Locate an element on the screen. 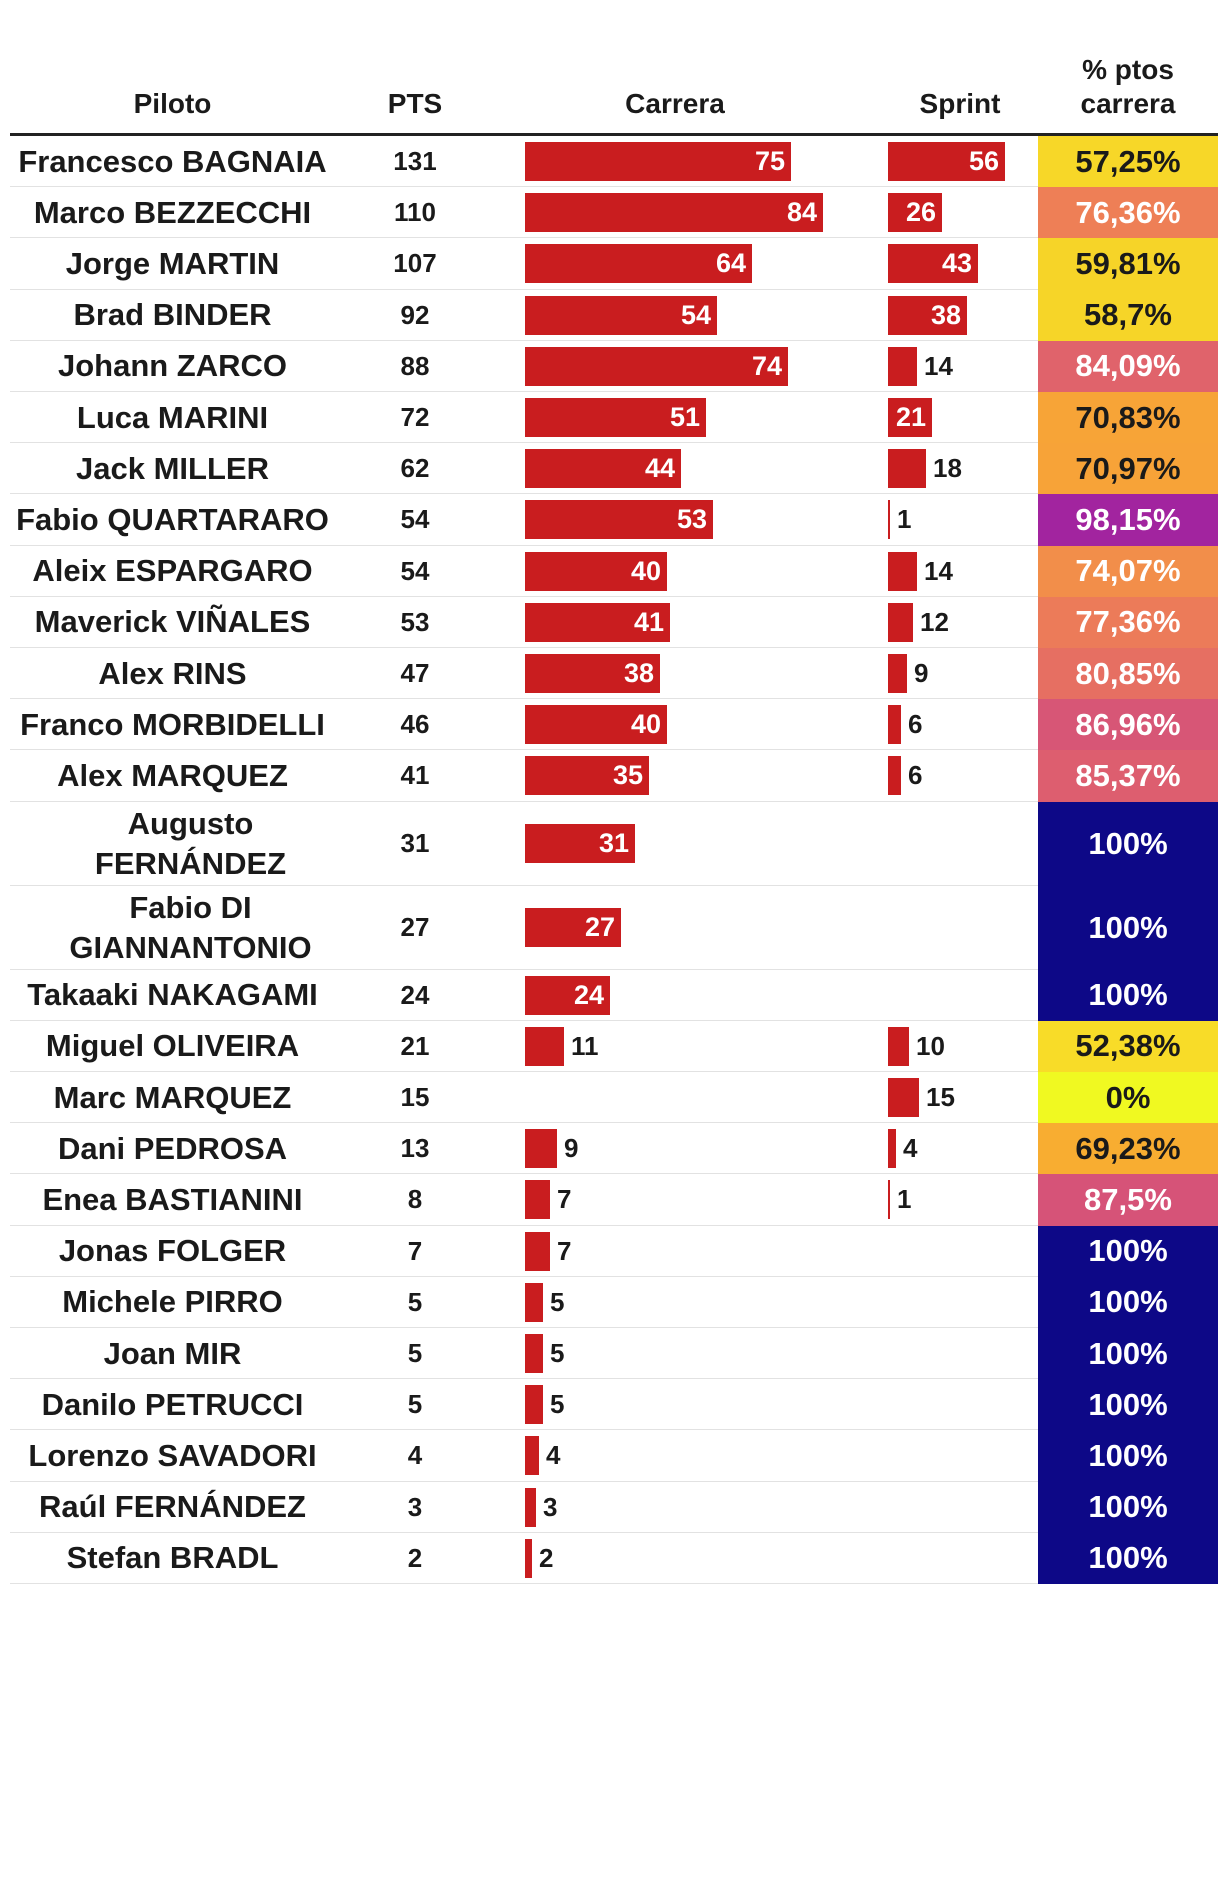  race-bar: 44 is located at coordinates (603, 469).